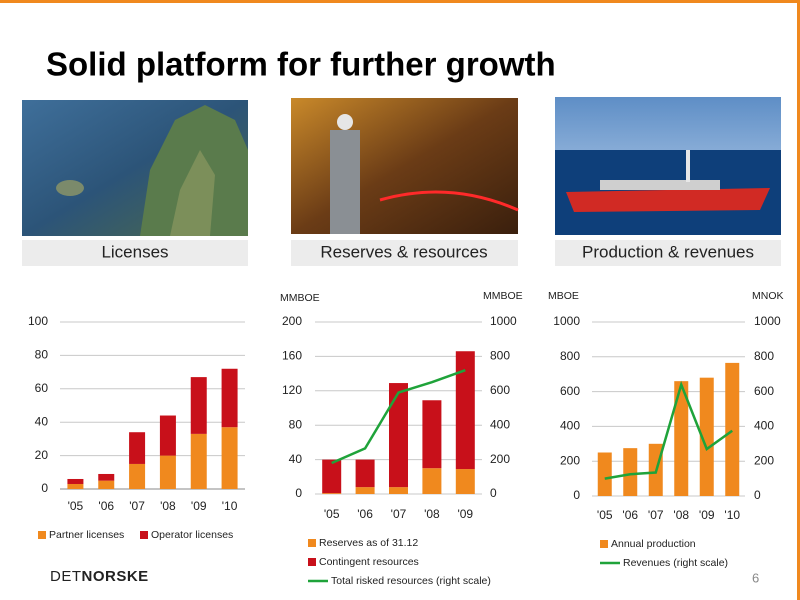 The height and width of the screenshot is (600, 800). Describe the element at coordinates (369, 562) in the screenshot. I see `legend-label: Contingent resources` at that location.